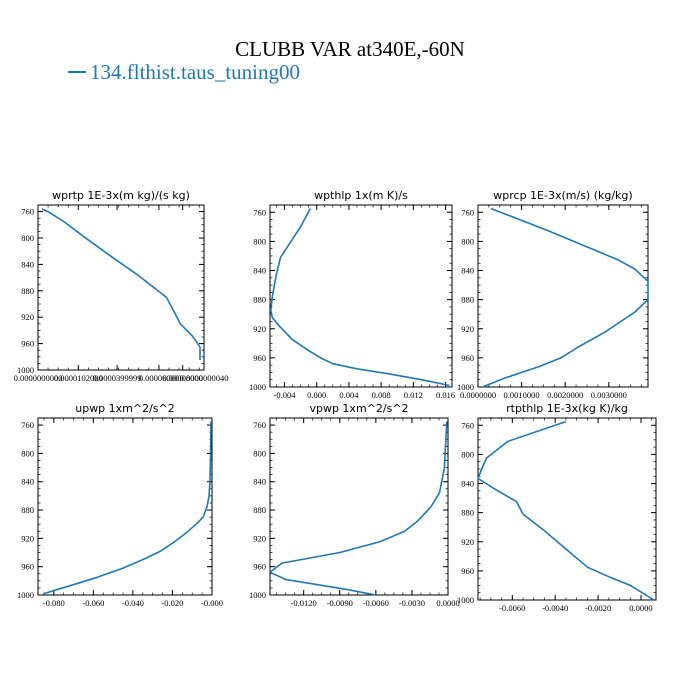 The image size is (700, 700). What do you see at coordinates (562, 195) in the screenshot?
I see `panel-title: wprcp 1E-3x(m/s) (kg/kg)` at bounding box center [562, 195].